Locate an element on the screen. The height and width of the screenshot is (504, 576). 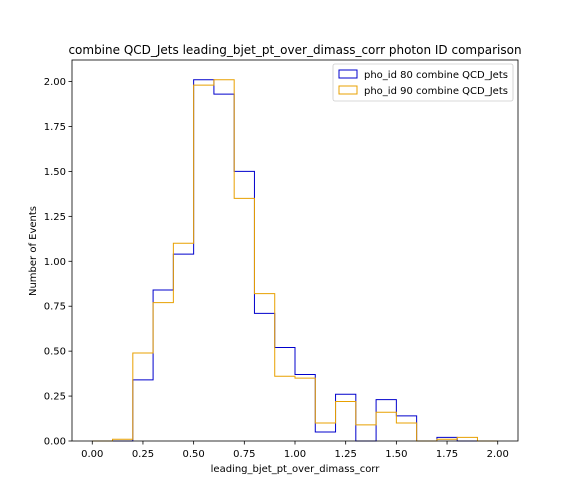
y-tick-label: 1.00 is located at coordinates (55, 262).